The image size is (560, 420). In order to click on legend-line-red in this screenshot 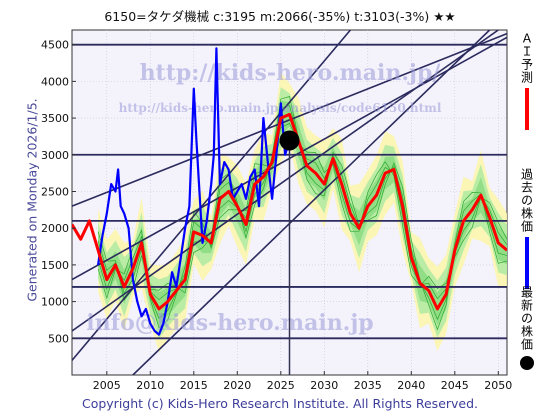, I will do `click(527, 109)`.